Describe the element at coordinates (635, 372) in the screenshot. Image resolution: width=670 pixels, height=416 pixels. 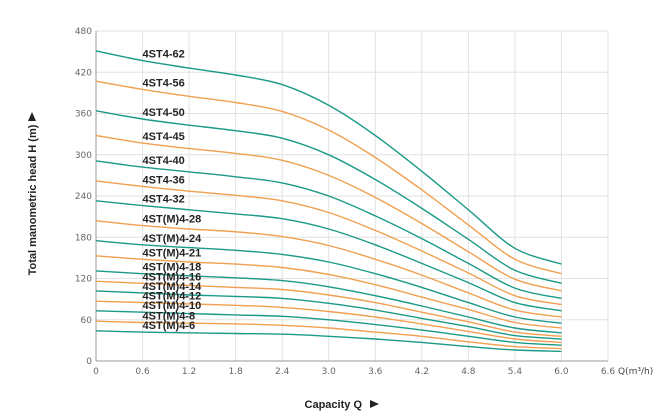
I see `x-axis-unit: Q(m³/h)` at that location.